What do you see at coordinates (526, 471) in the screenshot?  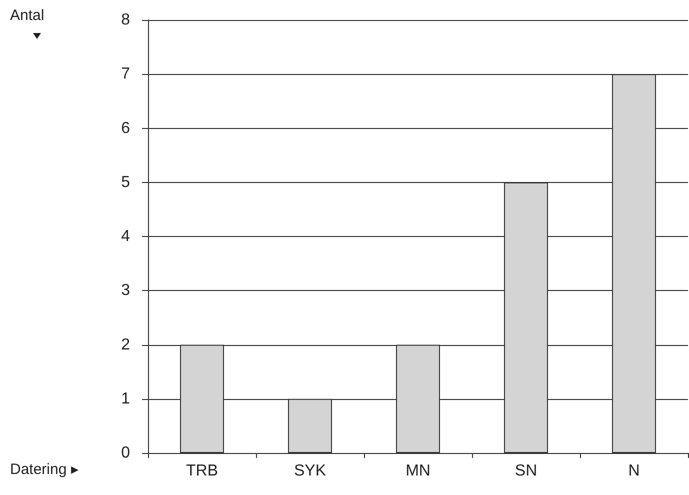 I see `x-tick-label: SN` at bounding box center [526, 471].